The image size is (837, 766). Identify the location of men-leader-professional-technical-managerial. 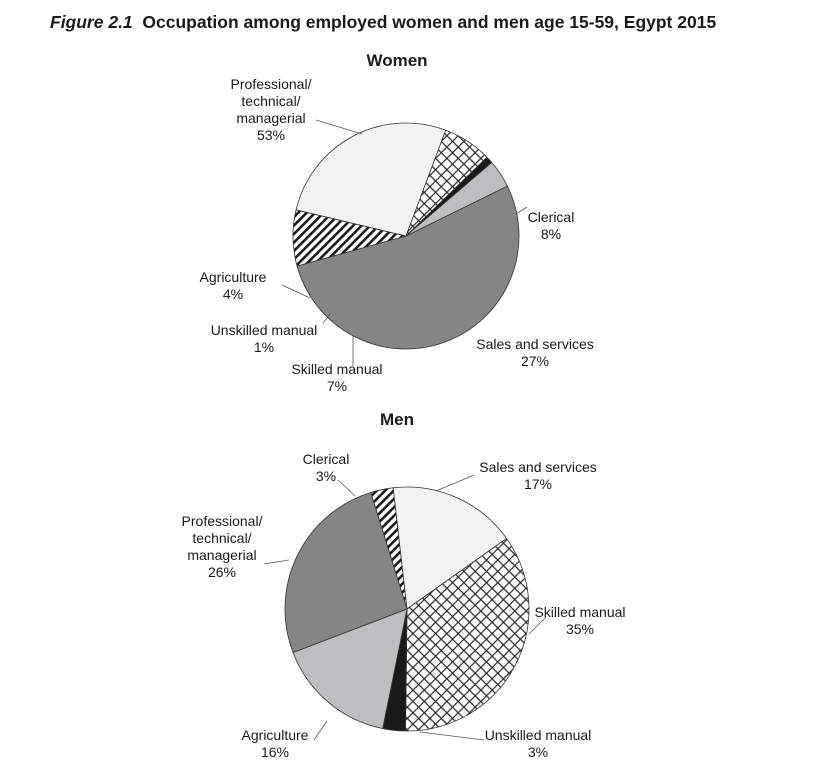
(276, 562).